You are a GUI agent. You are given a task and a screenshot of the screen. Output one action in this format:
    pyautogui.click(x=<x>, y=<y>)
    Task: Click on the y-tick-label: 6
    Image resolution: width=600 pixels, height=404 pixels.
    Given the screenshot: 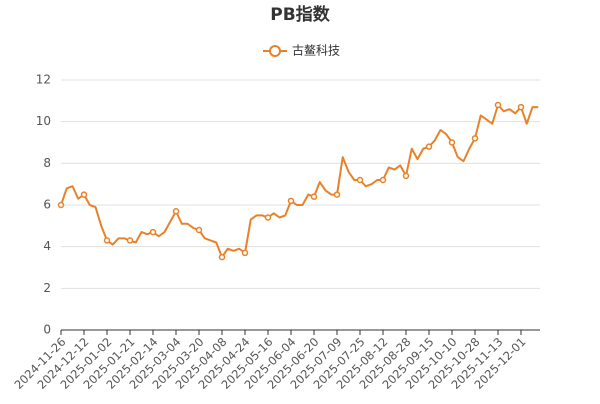 What is the action you would take?
    pyautogui.click(x=47, y=205)
    